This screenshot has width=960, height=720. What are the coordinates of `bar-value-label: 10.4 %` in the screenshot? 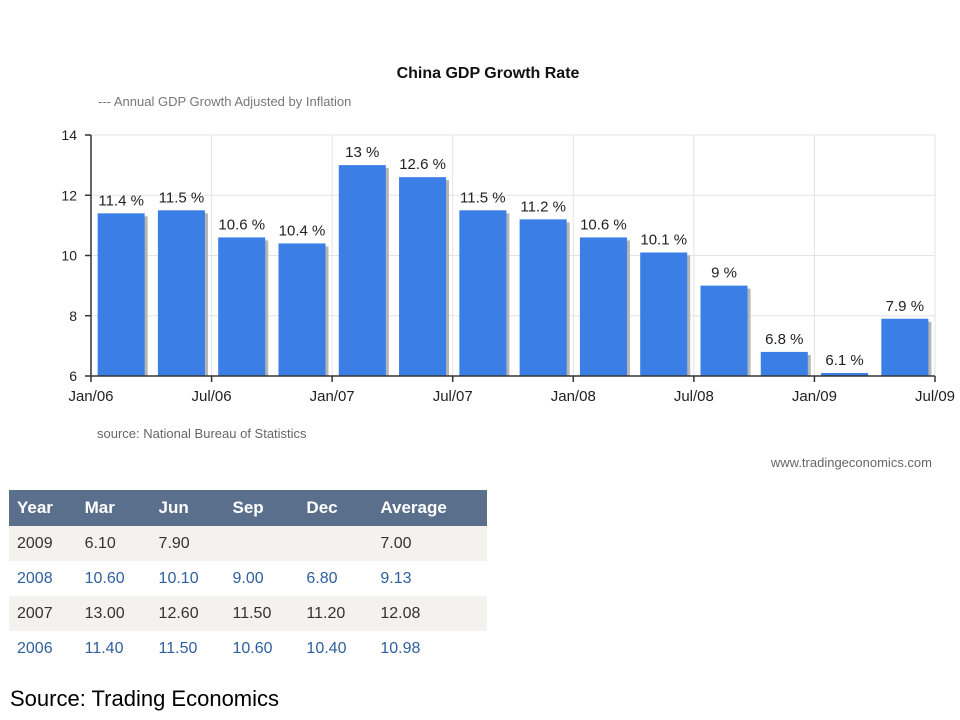 It's located at (302, 230).